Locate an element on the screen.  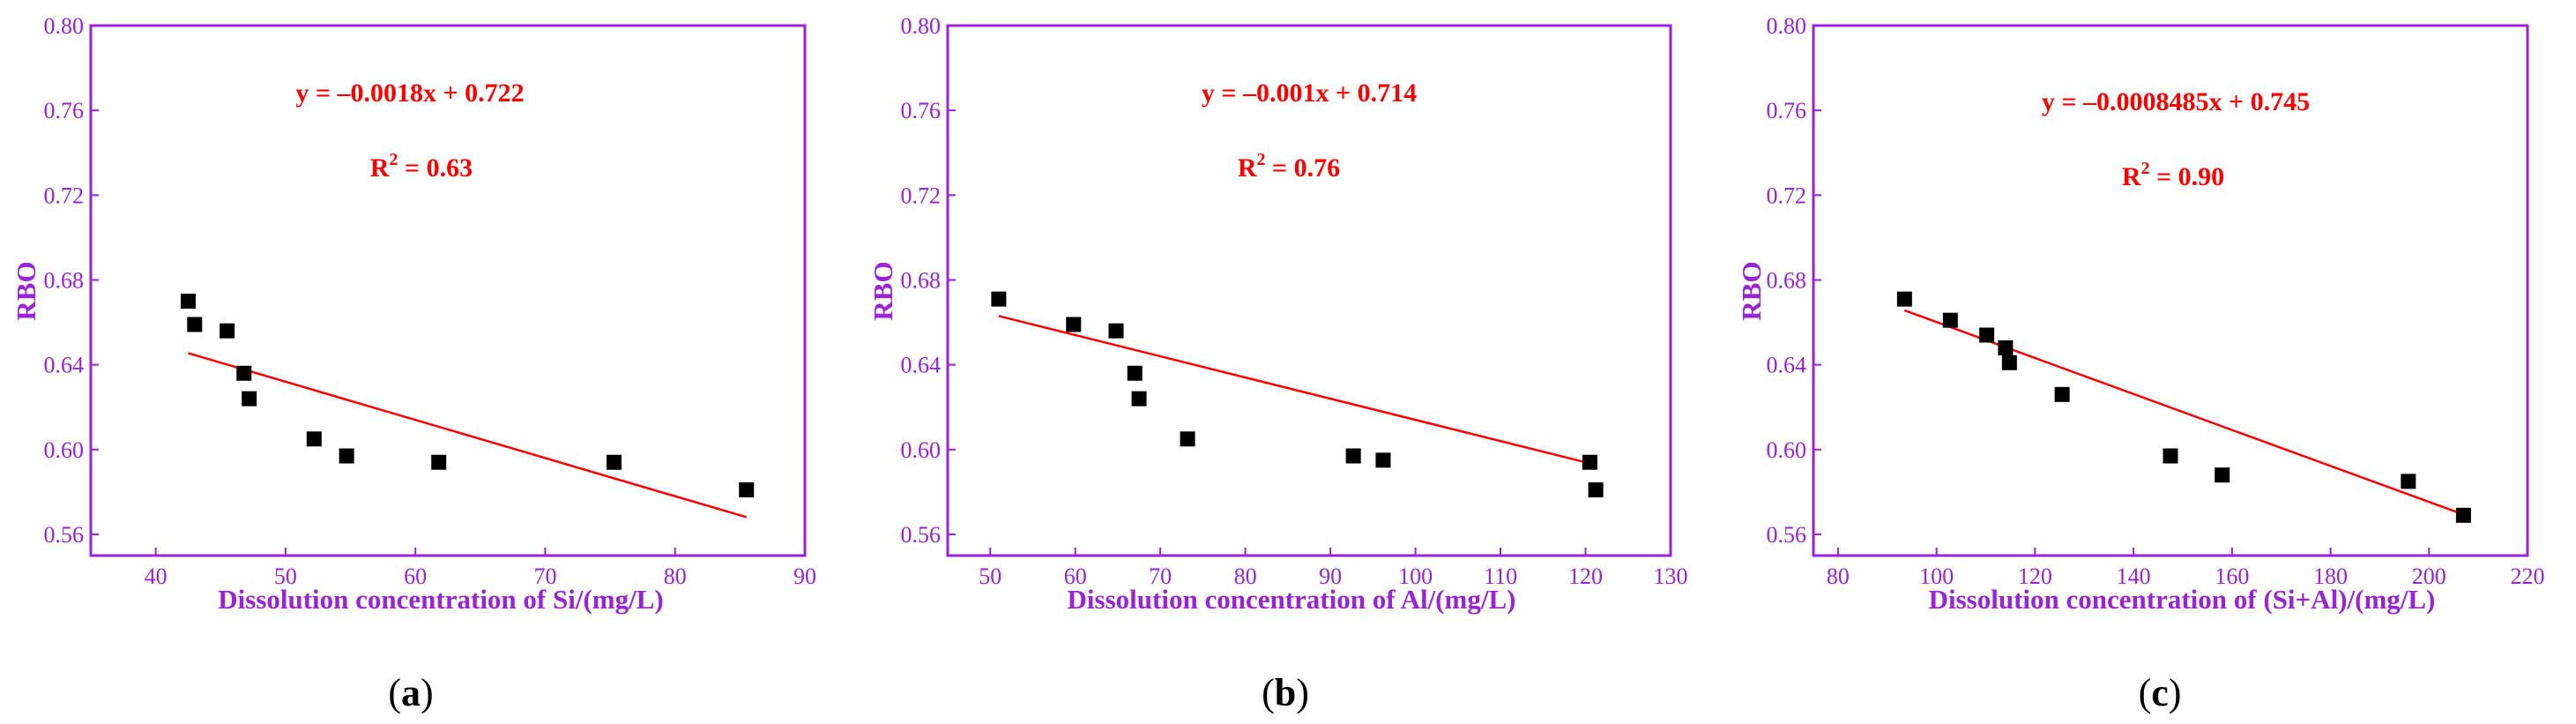
panel-c-fit-line is located at coordinates (2183, 412).